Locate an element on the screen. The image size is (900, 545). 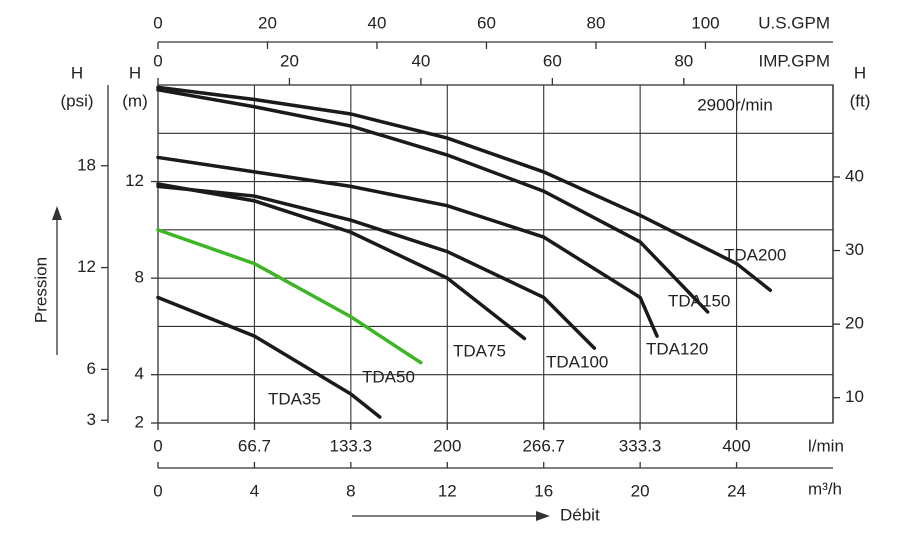
y-tick-label: 4 is located at coordinates (139, 373).